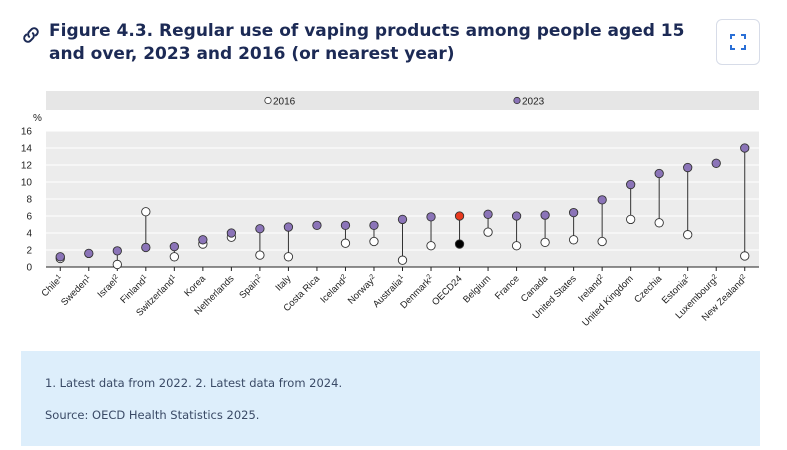  What do you see at coordinates (29, 234) in the screenshot?
I see `y-tick-label: 4` at bounding box center [29, 234].